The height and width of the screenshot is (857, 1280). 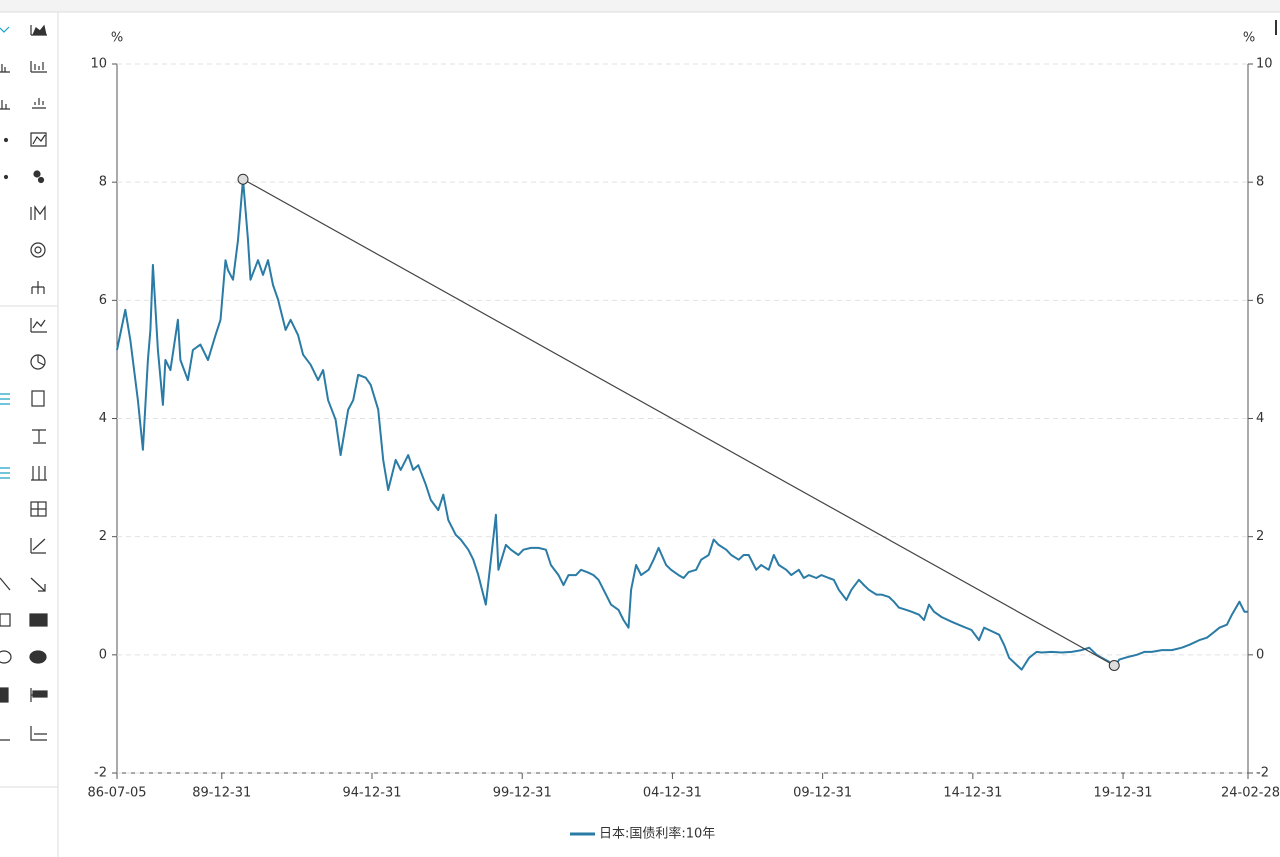 What do you see at coordinates (103, 654) in the screenshot?
I see `y-tick-label: 0` at bounding box center [103, 654].